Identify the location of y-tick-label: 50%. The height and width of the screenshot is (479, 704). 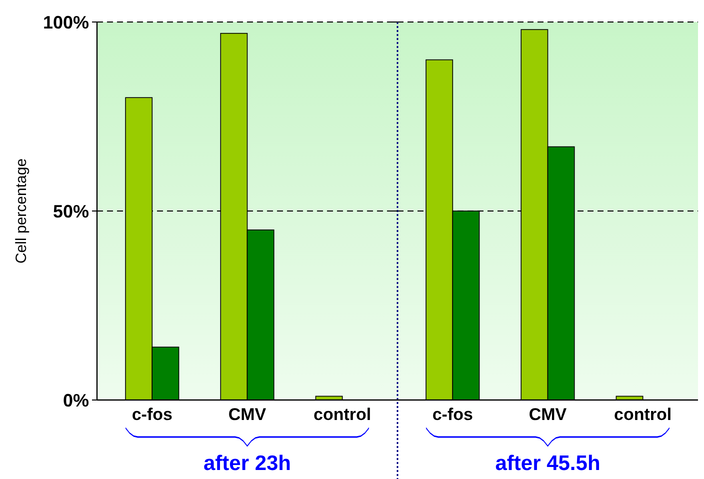
(70, 211).